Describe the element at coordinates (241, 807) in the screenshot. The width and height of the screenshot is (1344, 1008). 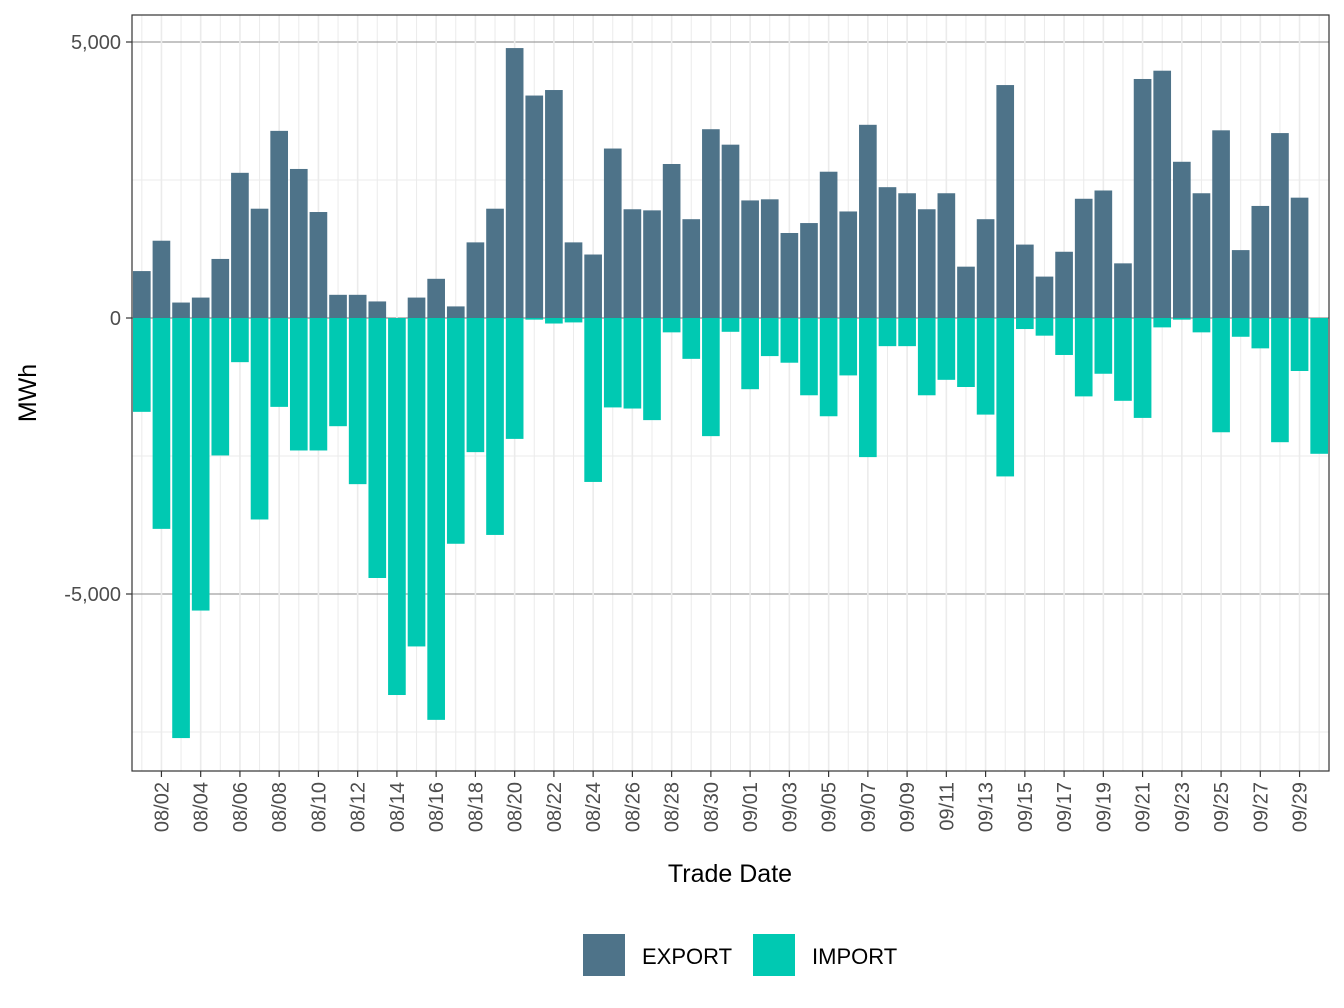
I see `x-tick-label: 08/06` at that location.